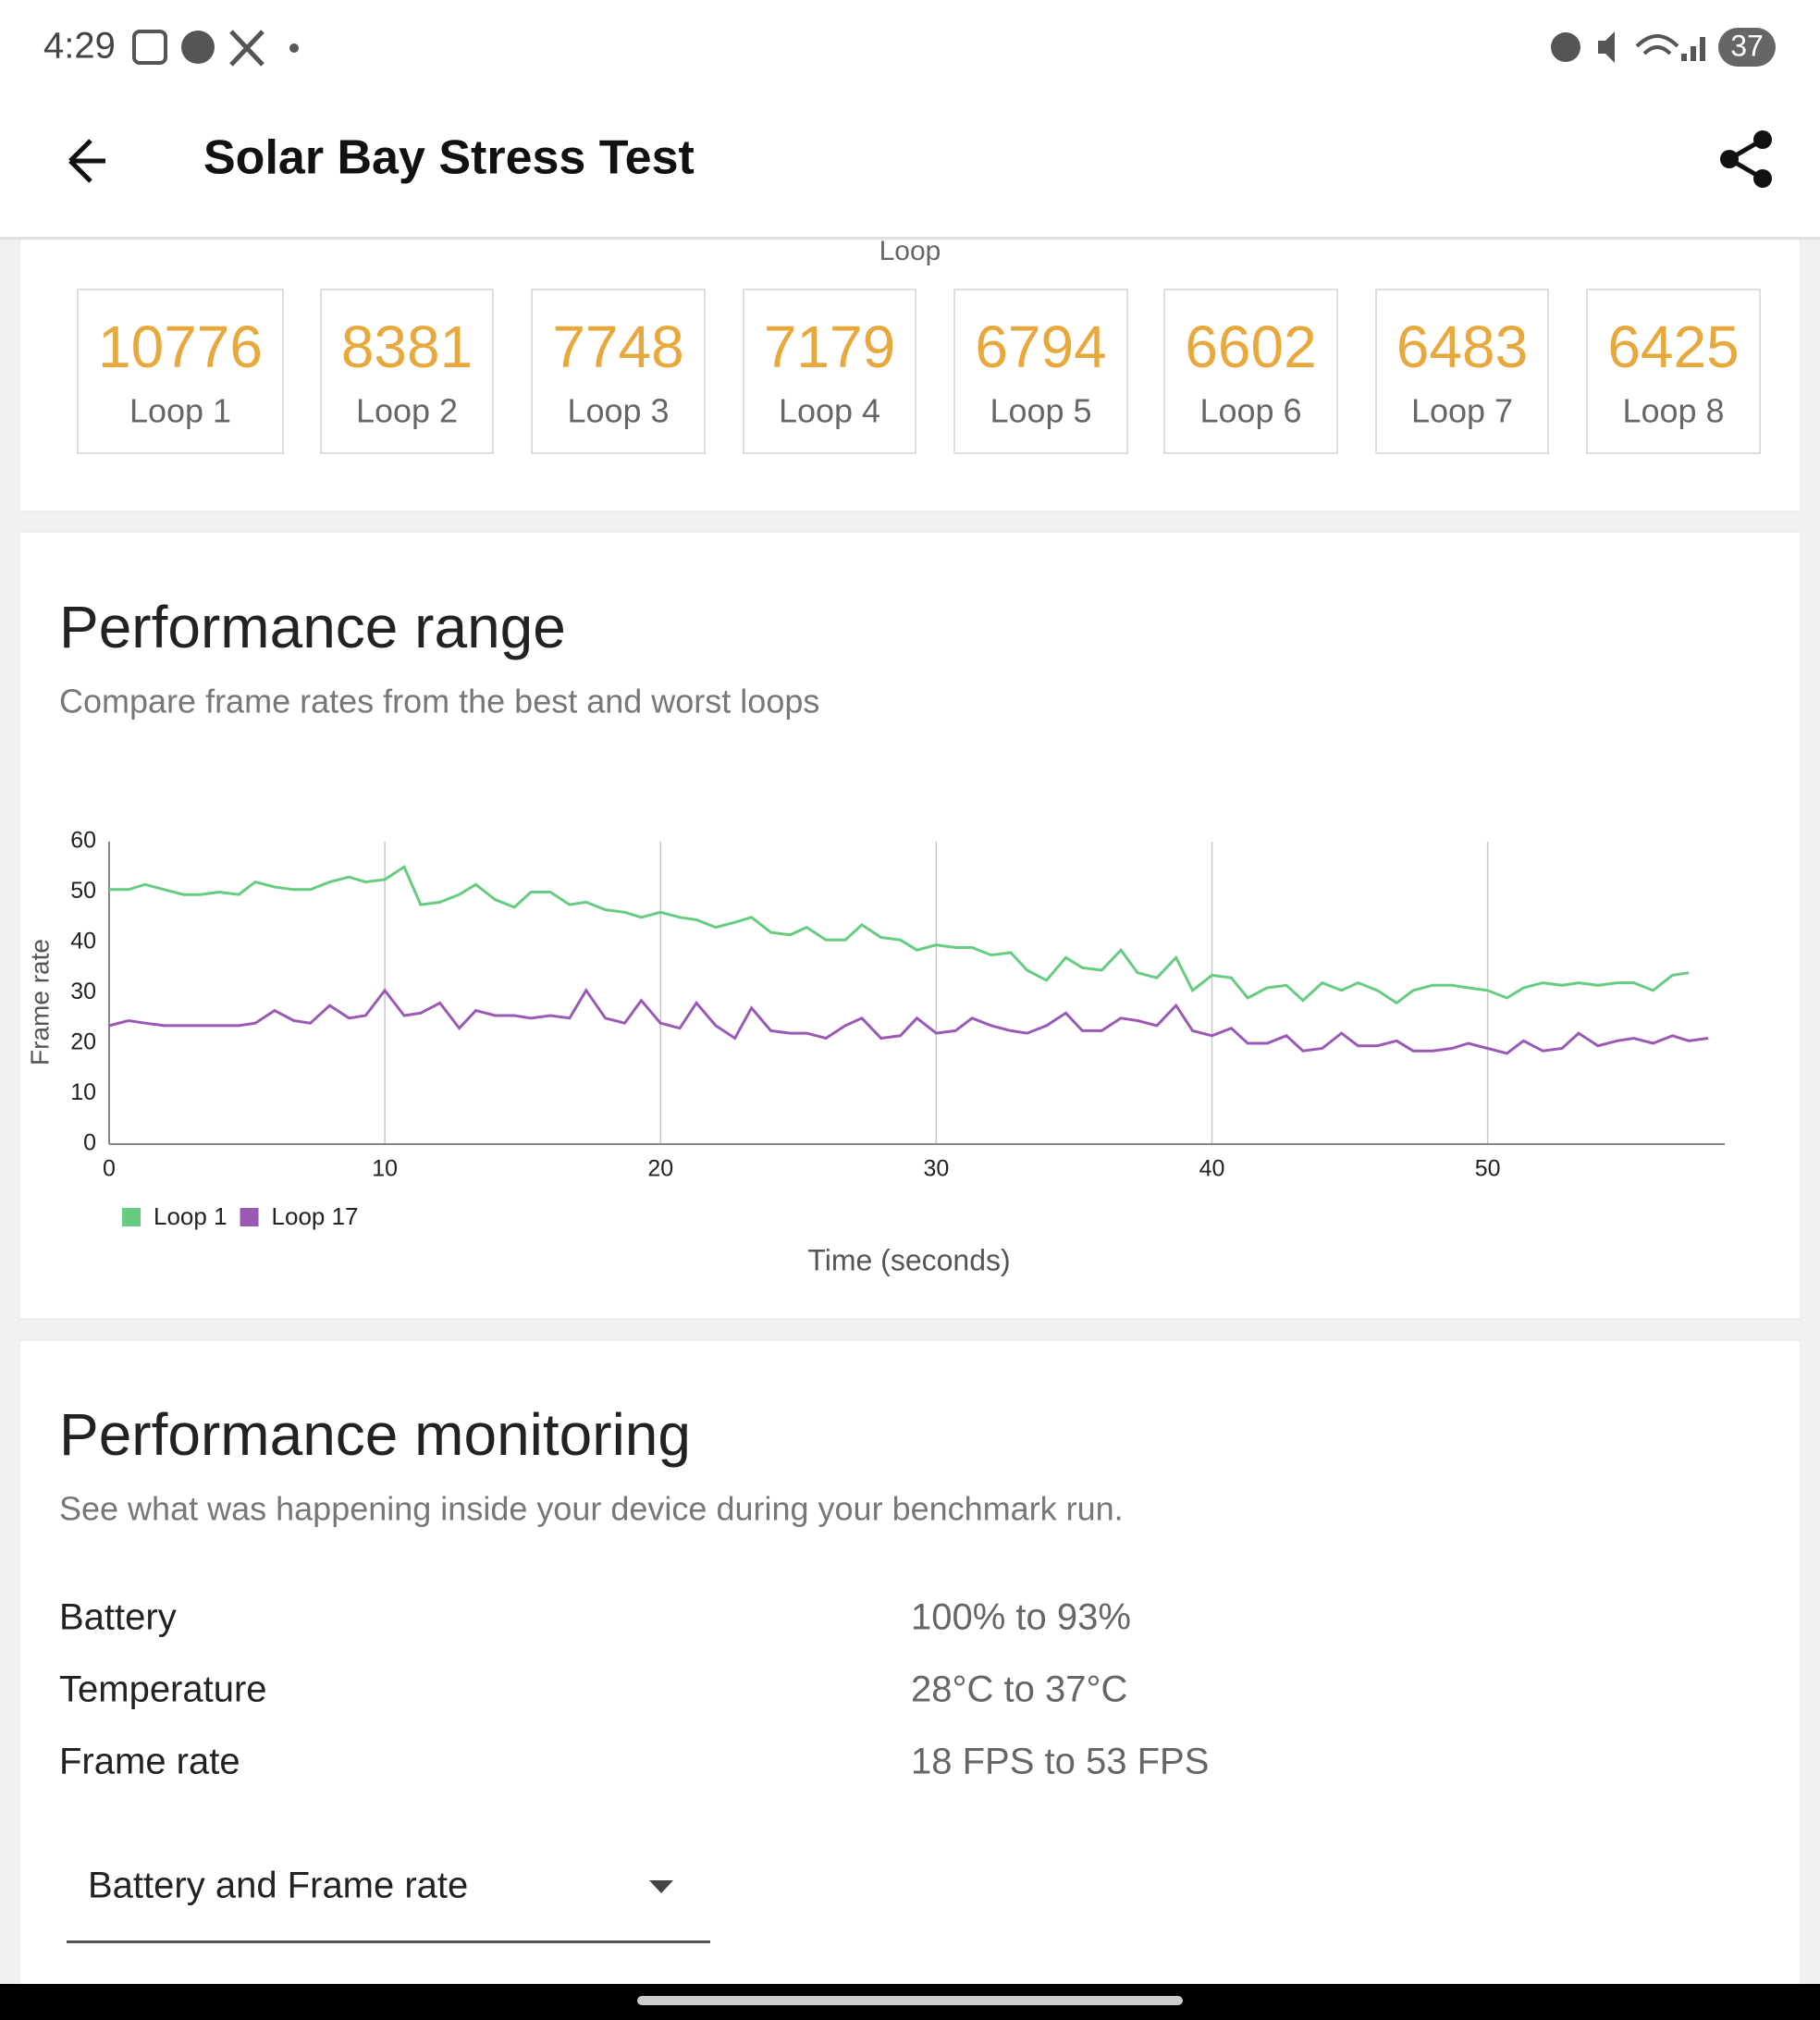  I want to click on score-value: 10776, so click(180, 347).